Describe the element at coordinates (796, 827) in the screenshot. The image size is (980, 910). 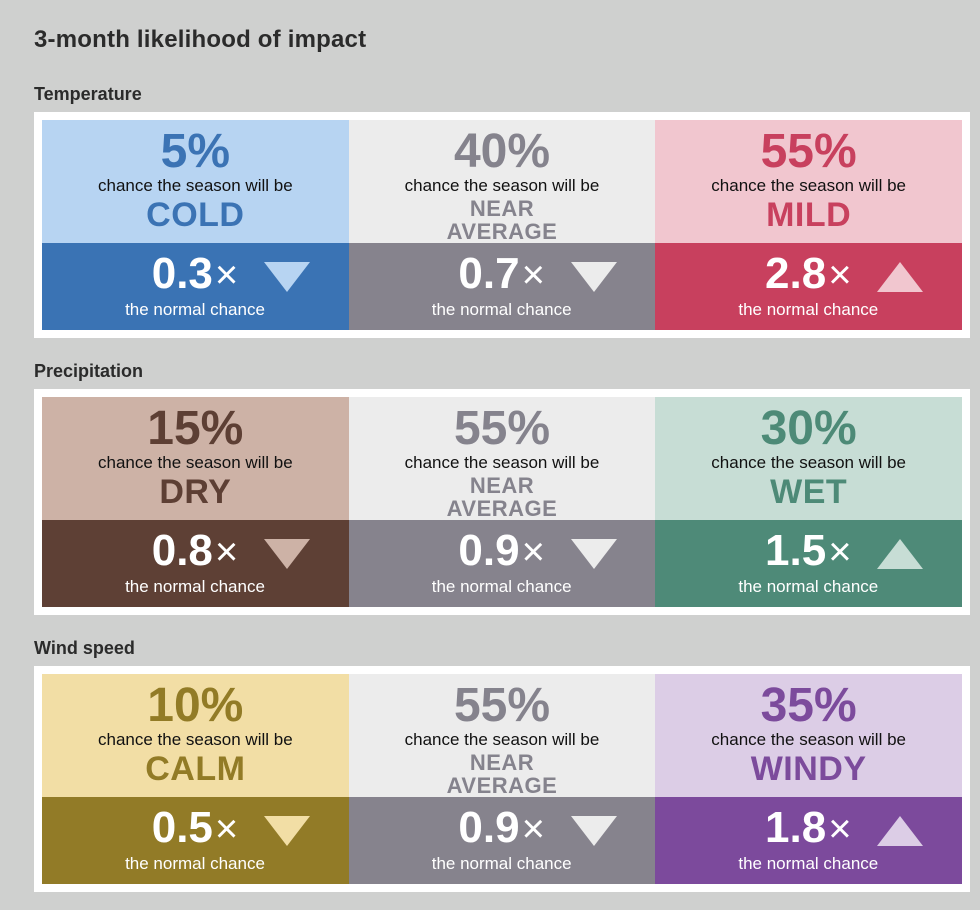
I see `multiplier-number: 1.8` at that location.